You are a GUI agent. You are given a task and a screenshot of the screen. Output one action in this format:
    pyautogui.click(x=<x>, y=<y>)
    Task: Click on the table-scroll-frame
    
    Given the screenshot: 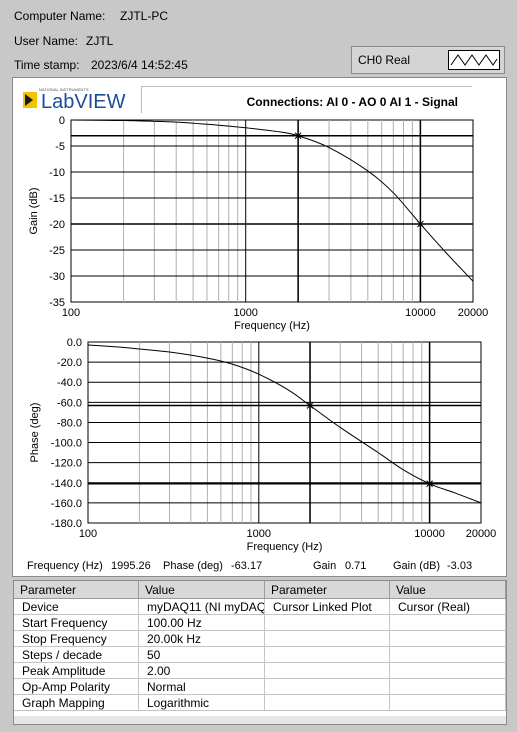 What is the action you would take?
    pyautogui.click(x=260, y=720)
    